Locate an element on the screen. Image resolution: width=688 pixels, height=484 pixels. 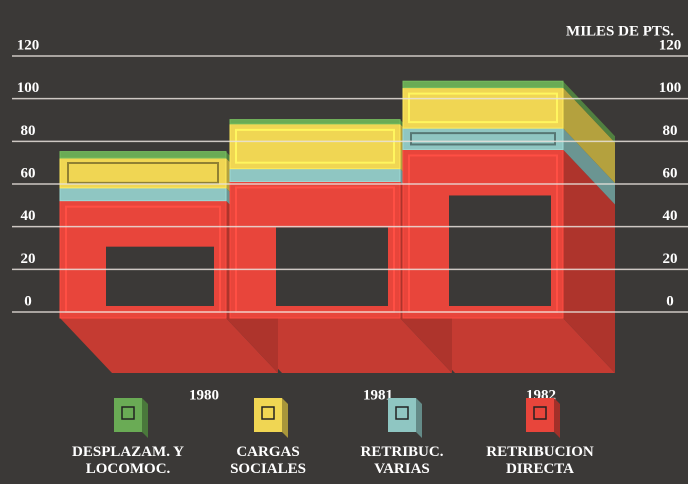
y-tick-label-right: 120 is located at coordinates (670, 45).